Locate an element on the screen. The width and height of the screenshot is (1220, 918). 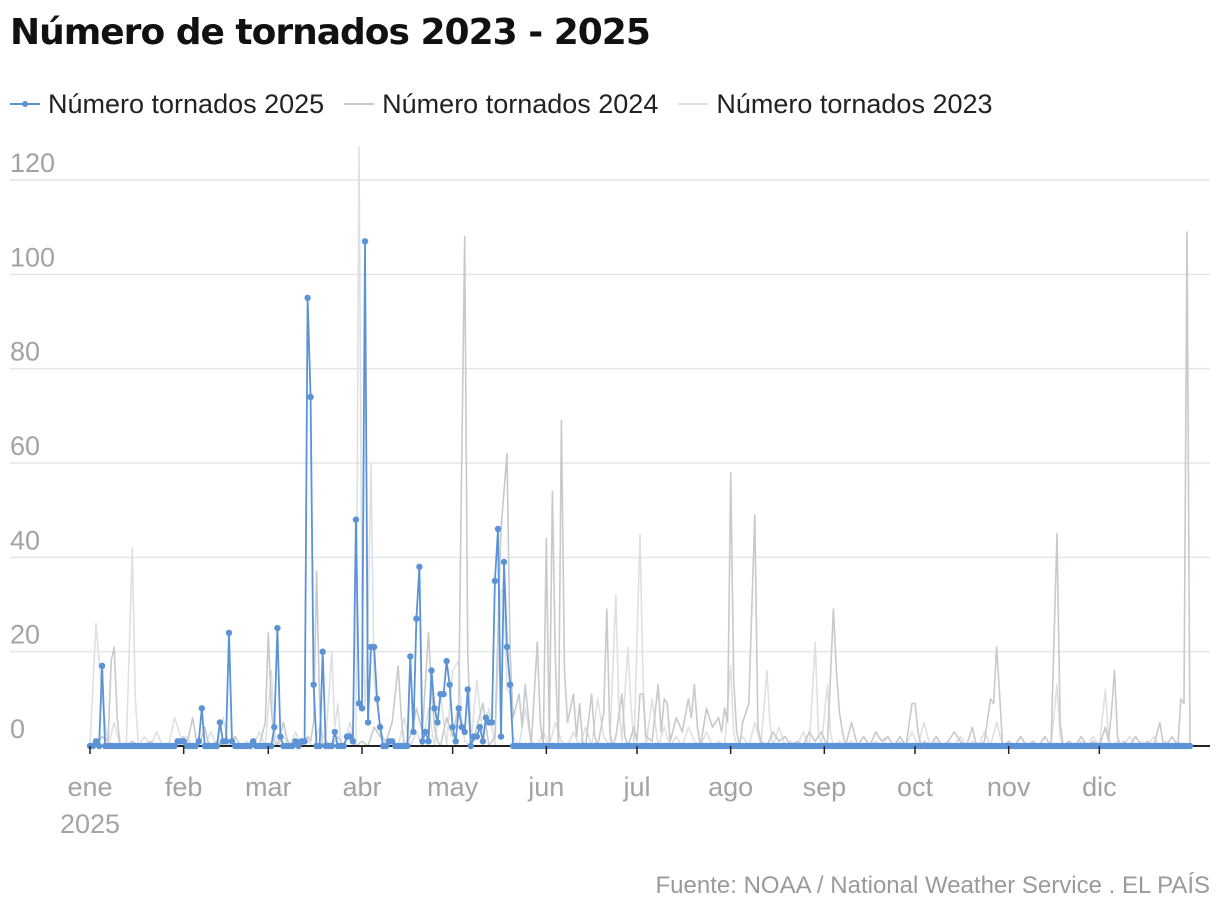
y-tick-label-100: 100 is located at coordinates (32, 257).